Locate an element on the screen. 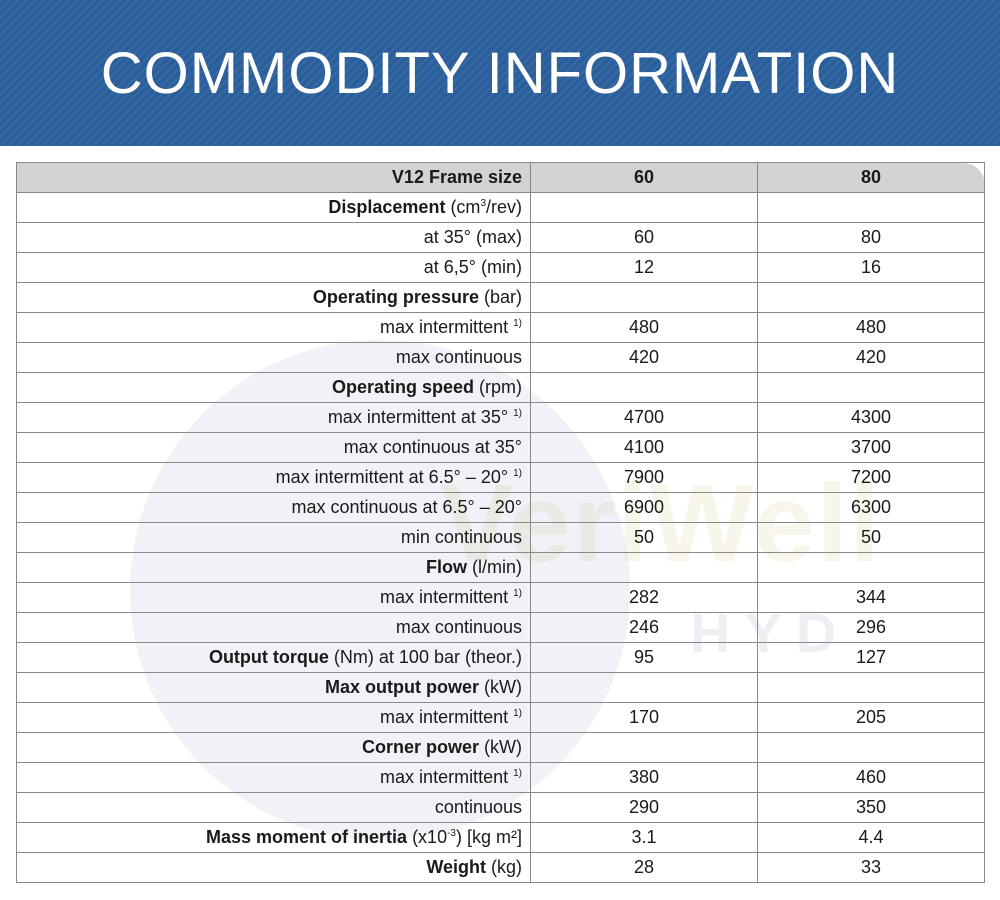 The height and width of the screenshot is (900, 1000). table-row: max intermittent 1) 380 460 is located at coordinates (500, 777).